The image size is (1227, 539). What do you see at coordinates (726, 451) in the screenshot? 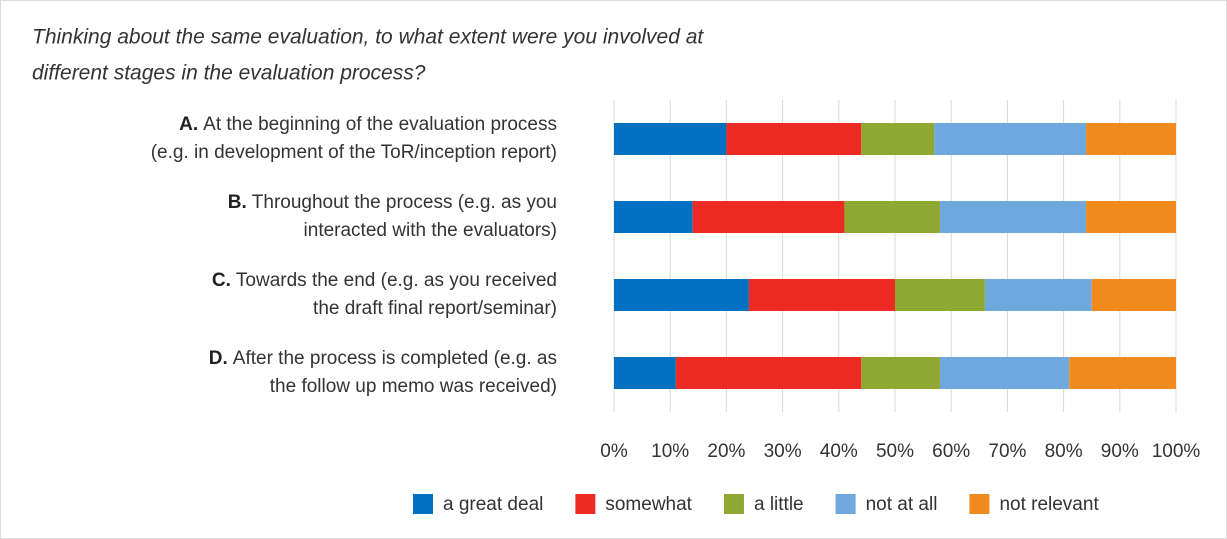
I see `x-tick-label: 20%` at bounding box center [726, 451].